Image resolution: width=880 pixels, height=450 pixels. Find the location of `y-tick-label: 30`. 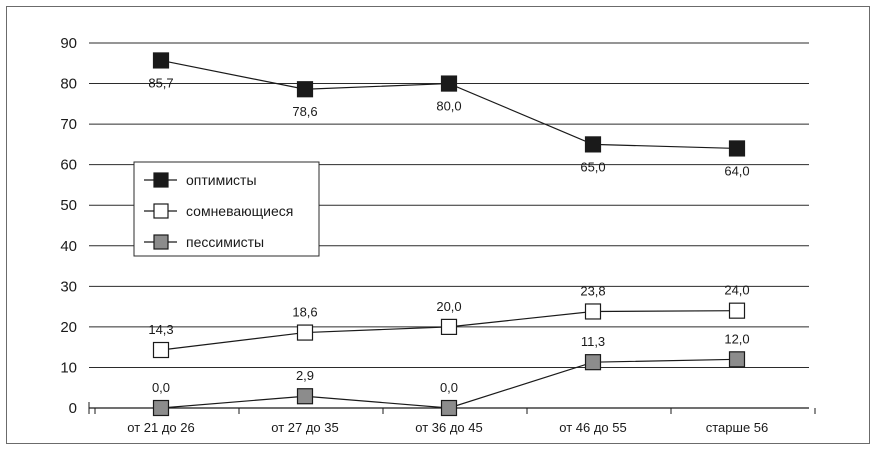

y-tick-label: 30 is located at coordinates (68, 286).